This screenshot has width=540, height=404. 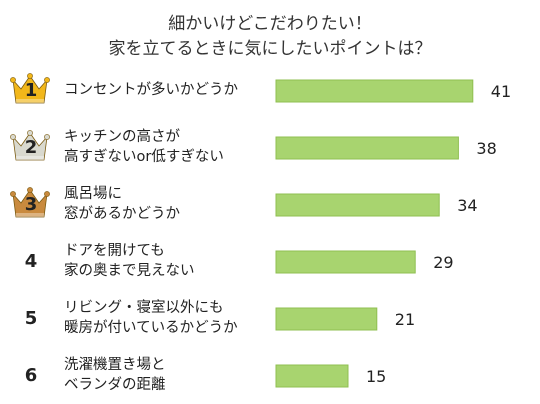 What do you see at coordinates (31, 261) in the screenshot?
I see `rank-number: 4` at bounding box center [31, 261].